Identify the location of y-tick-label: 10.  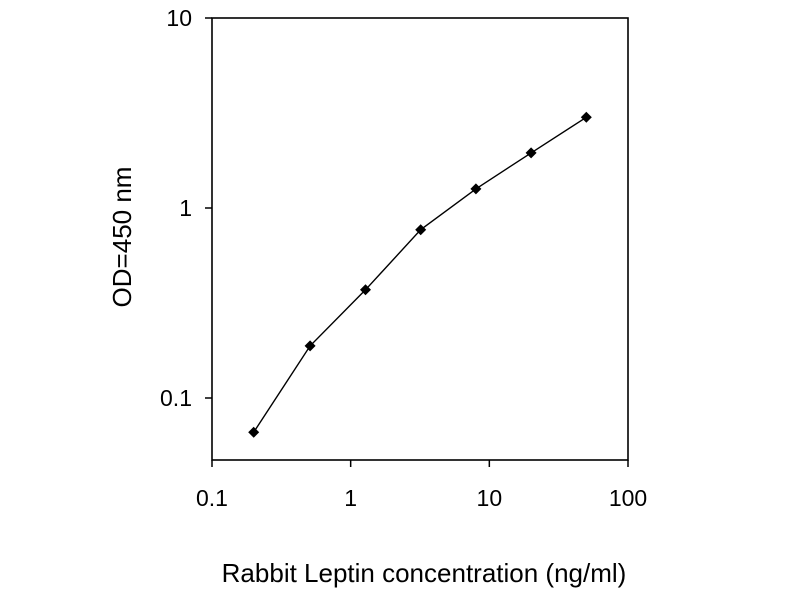
(179, 18).